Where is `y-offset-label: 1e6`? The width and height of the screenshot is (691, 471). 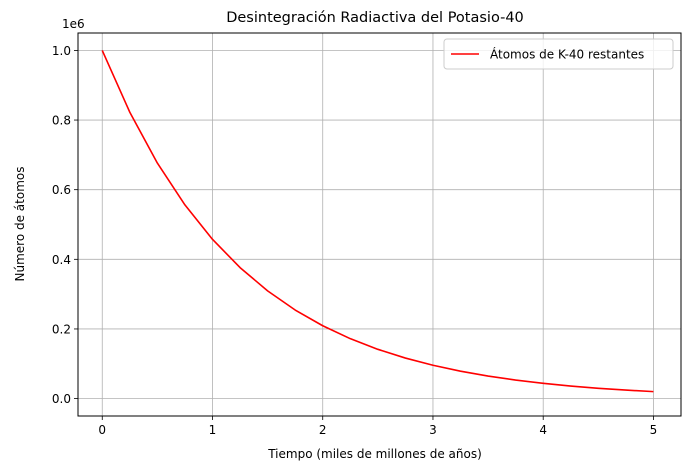 y-offset-label: 1e6 is located at coordinates (73, 24).